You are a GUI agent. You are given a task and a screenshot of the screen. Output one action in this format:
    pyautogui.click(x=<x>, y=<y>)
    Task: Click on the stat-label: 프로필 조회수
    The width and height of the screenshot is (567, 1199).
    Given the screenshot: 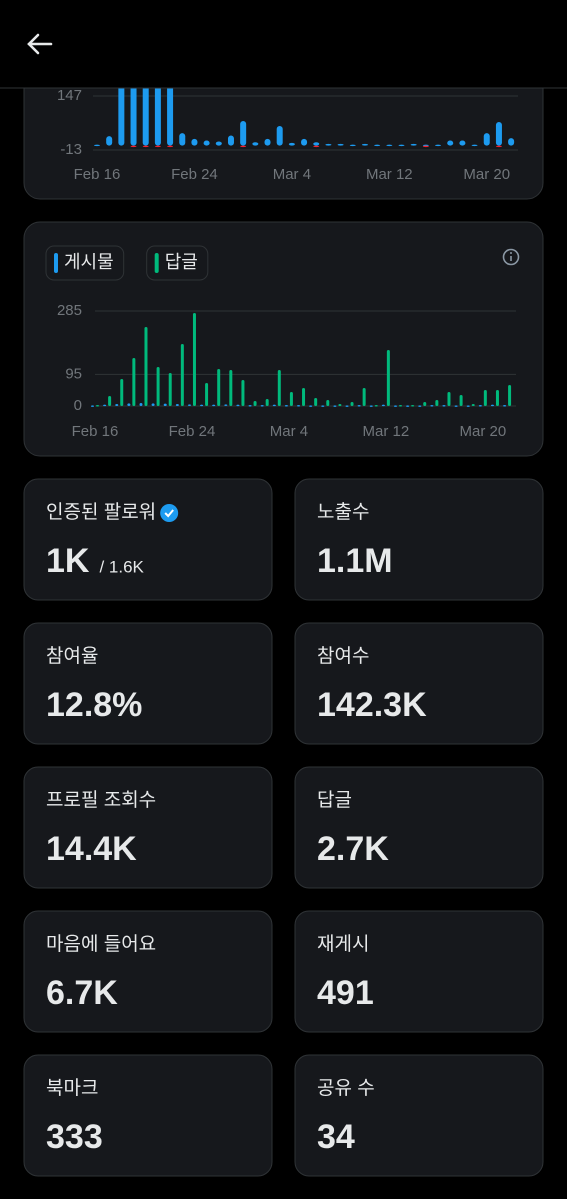 What is the action you would take?
    pyautogui.click(x=101, y=800)
    